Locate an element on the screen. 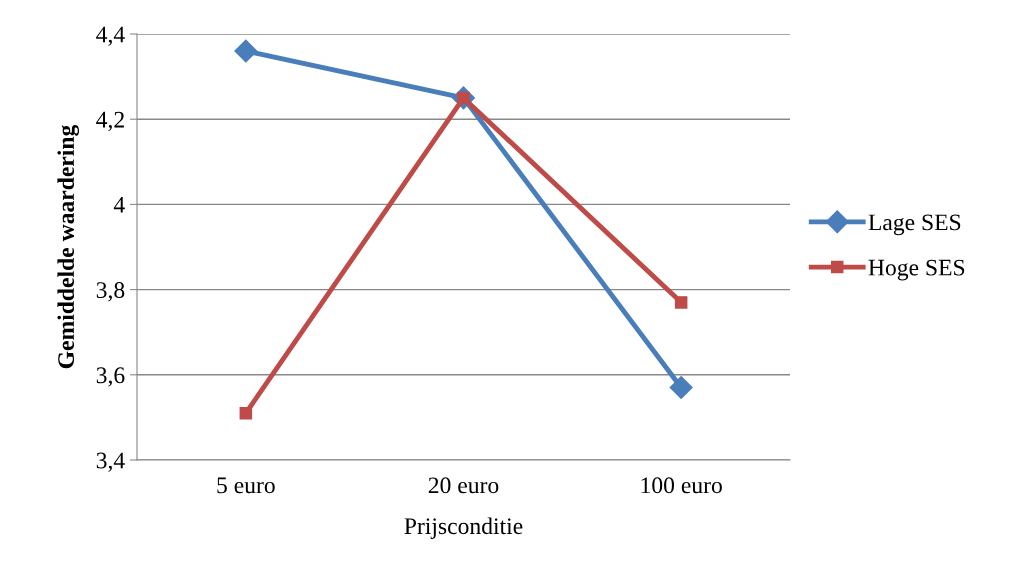 Image resolution: width=1014 pixels, height=566 pixels. y-tick-label: 4,4 is located at coordinates (110, 36).